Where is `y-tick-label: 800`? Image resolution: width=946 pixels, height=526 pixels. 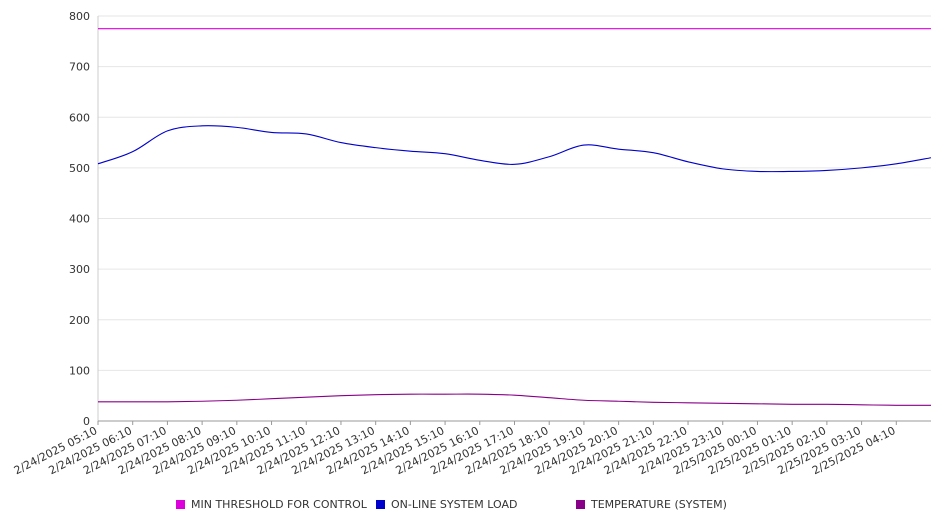 y-tick-label: 800 is located at coordinates (79, 16).